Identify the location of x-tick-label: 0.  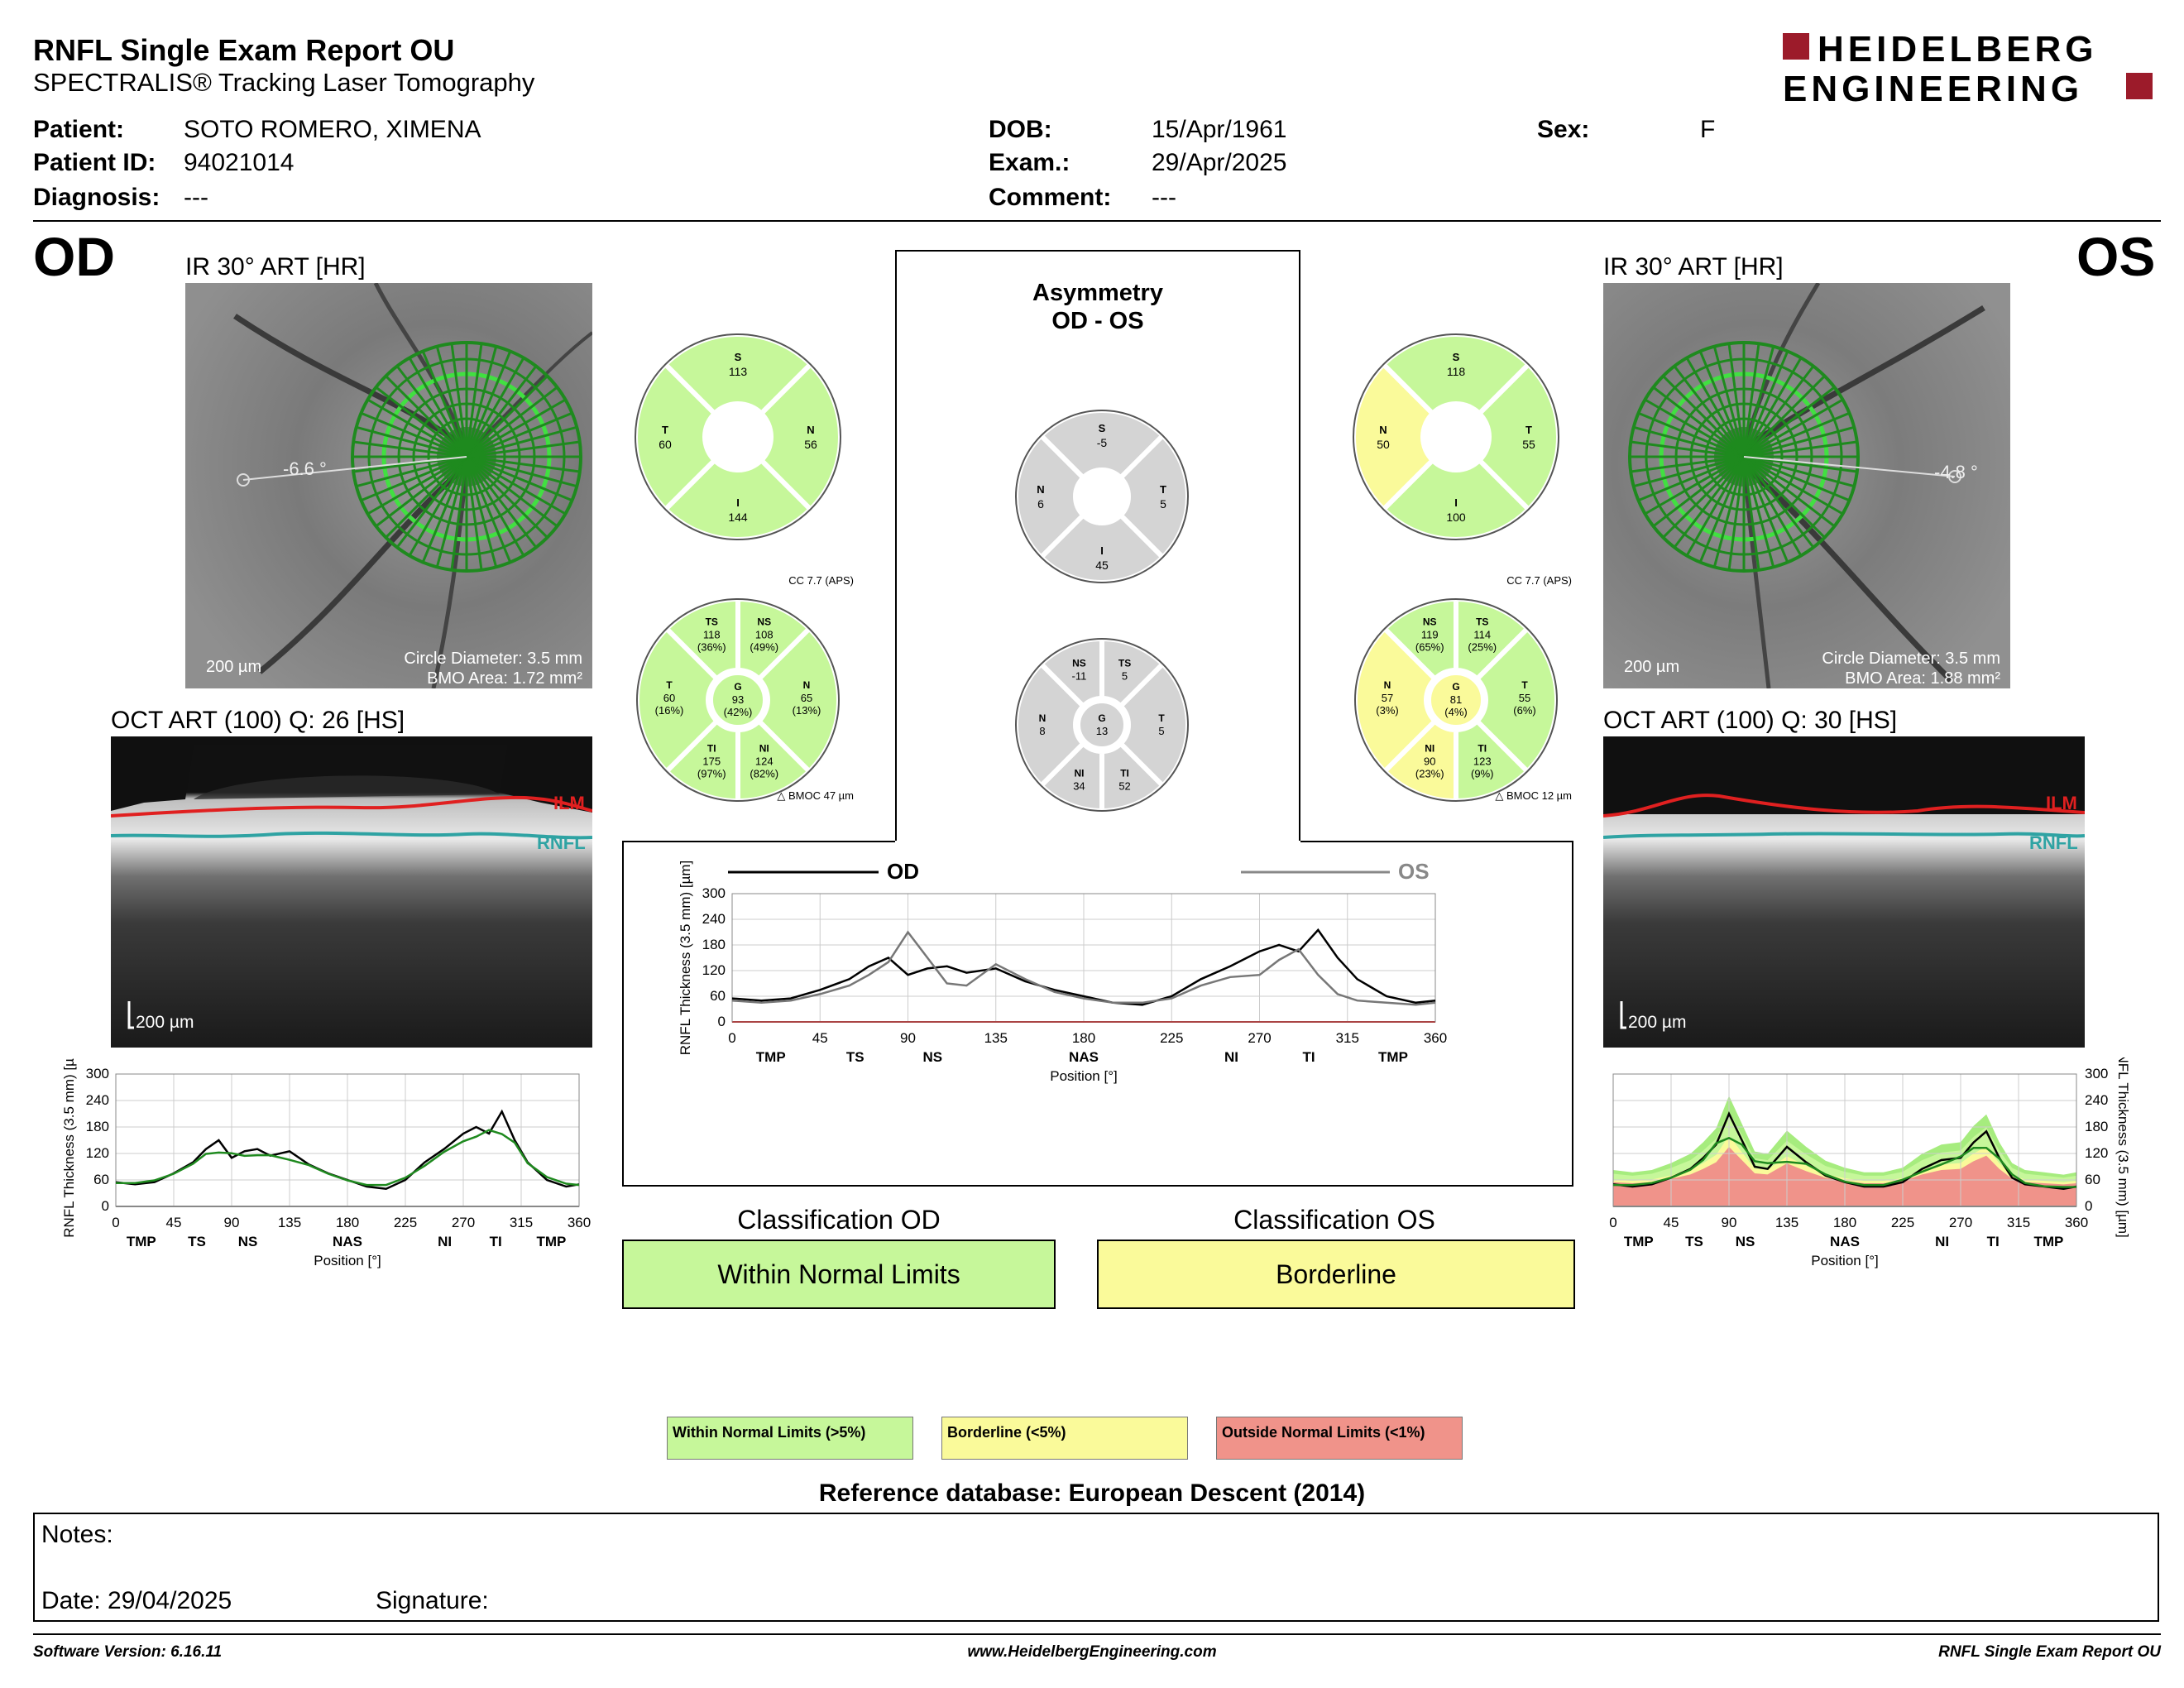
(731, 1038).